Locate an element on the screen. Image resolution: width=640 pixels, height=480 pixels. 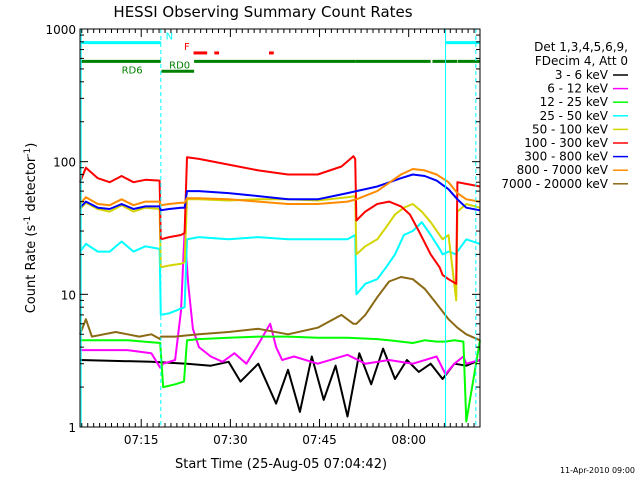
chart-title: HESSI Observing Summary Count Rates is located at coordinates (262, 12).